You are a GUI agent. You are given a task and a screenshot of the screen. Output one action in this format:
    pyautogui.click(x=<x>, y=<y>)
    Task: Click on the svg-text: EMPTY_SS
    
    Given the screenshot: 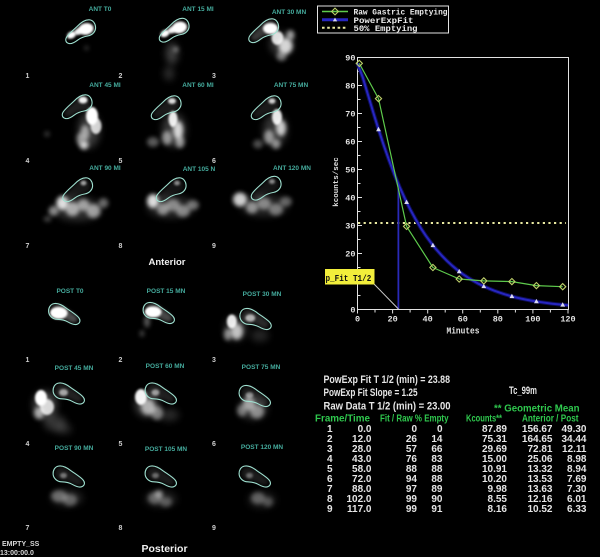 What is the action you would take?
    pyautogui.click(x=21, y=544)
    